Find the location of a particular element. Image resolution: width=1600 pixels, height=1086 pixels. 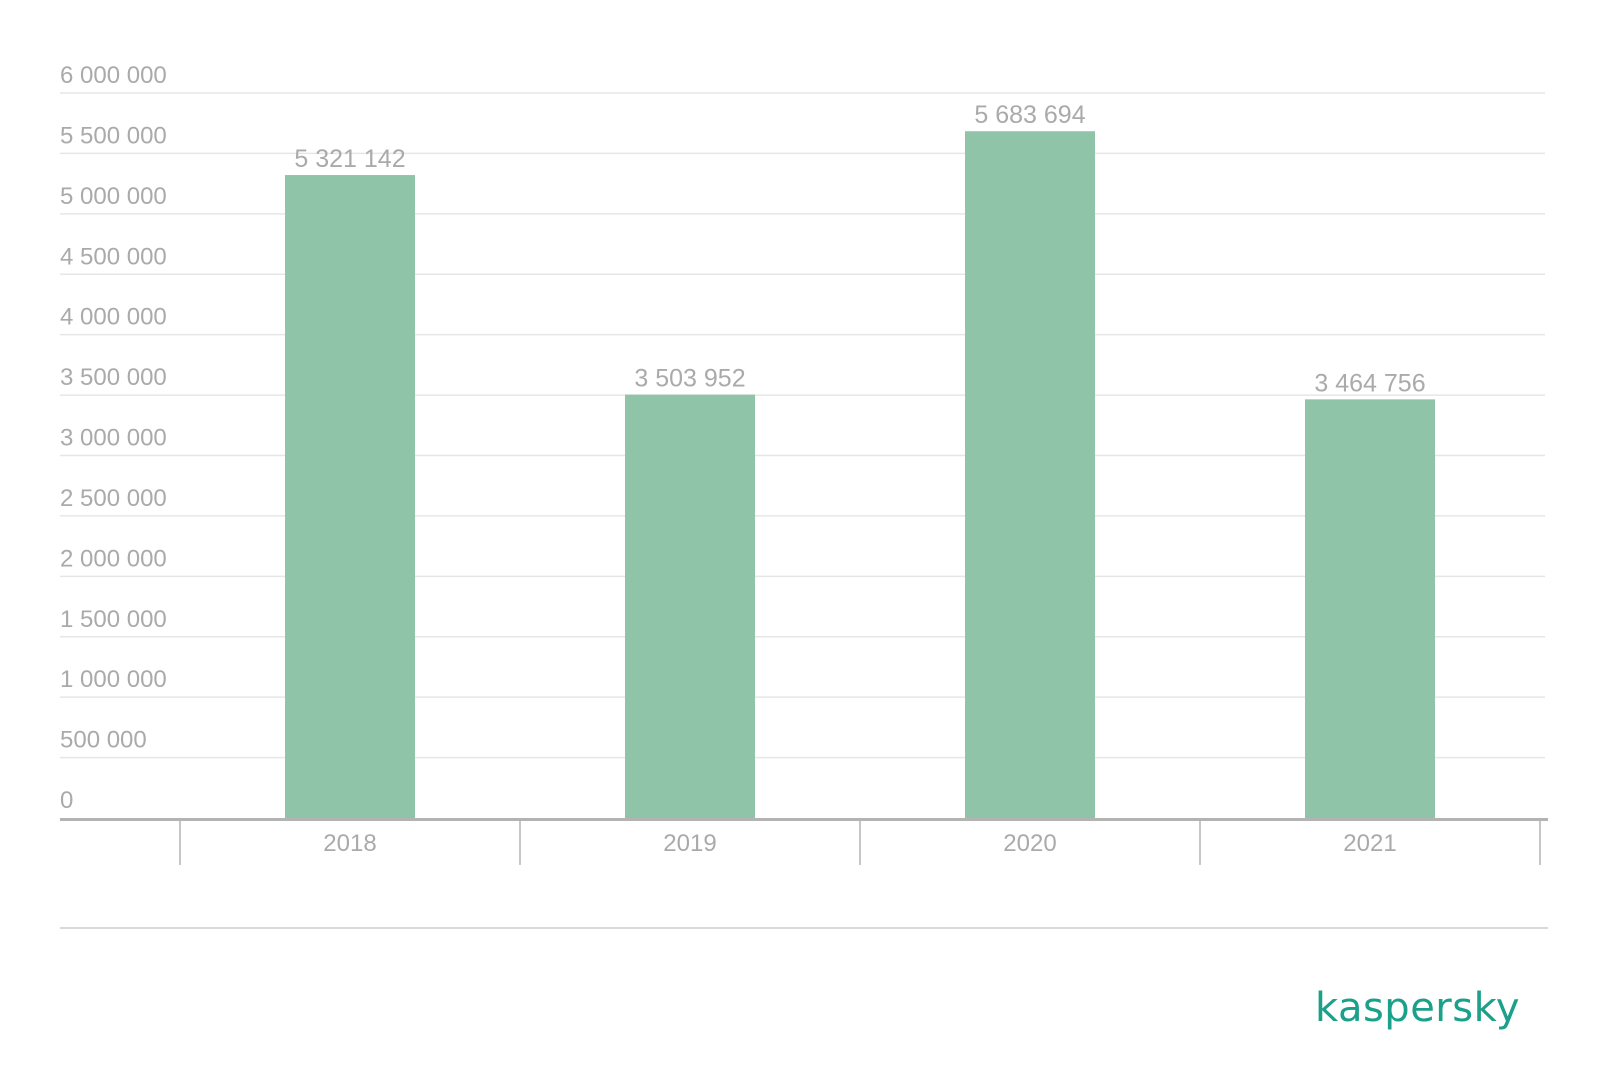

y-tick-label: 5 500 000 is located at coordinates (113, 135).